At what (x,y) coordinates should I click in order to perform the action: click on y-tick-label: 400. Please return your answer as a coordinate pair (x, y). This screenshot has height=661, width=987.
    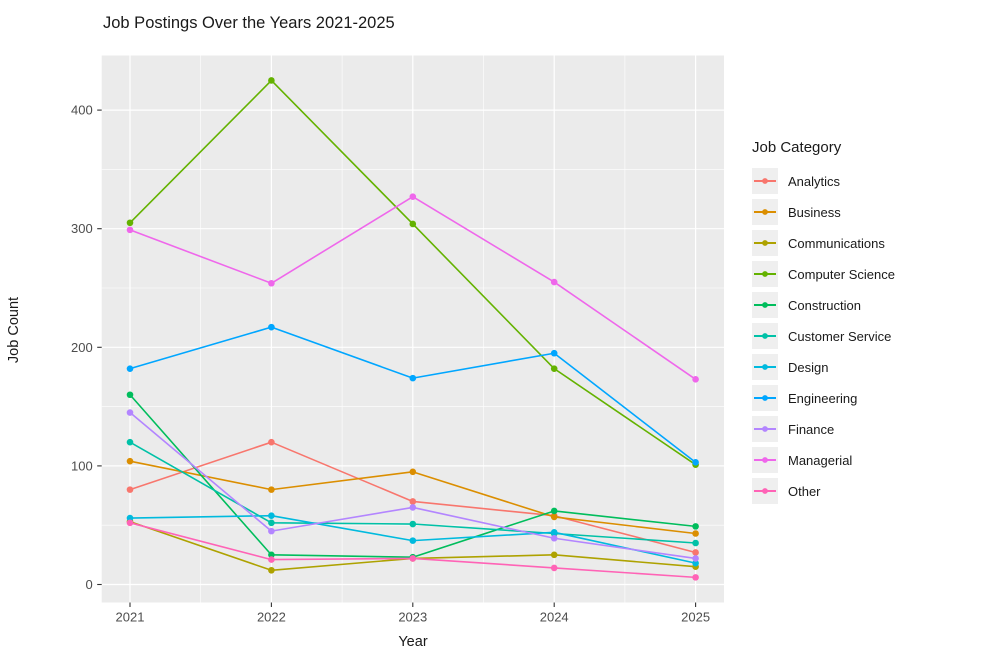
    Looking at the image, I should click on (82, 110).